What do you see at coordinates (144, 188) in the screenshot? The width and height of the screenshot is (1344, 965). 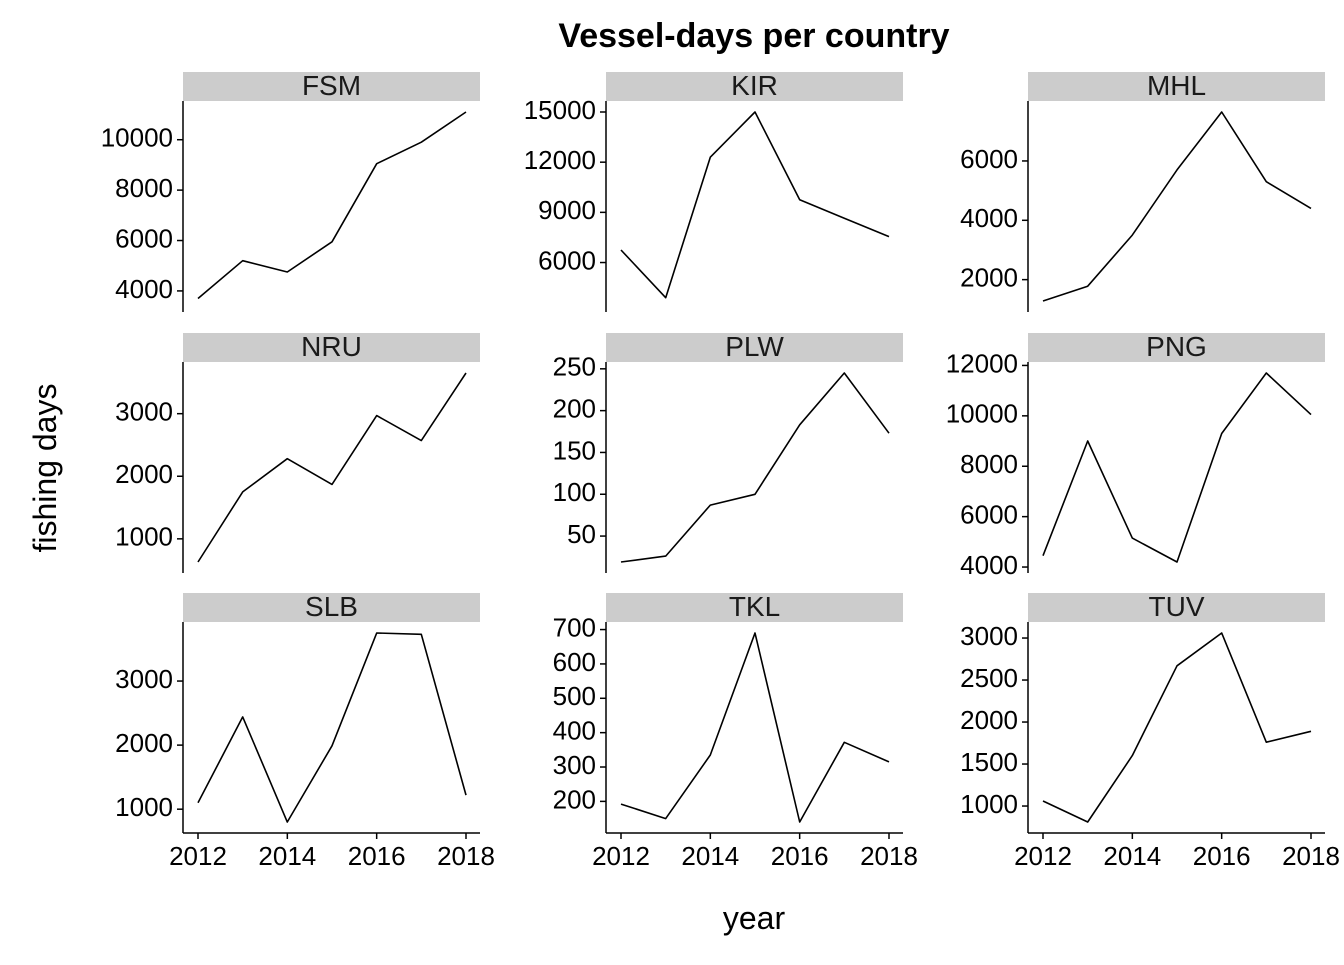 I see `y-tick-label-fsm-8000: 8000` at bounding box center [144, 188].